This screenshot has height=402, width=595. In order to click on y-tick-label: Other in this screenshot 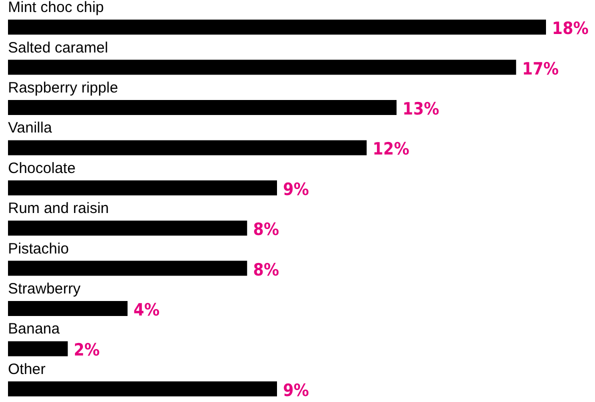, I will do `click(27, 369)`.